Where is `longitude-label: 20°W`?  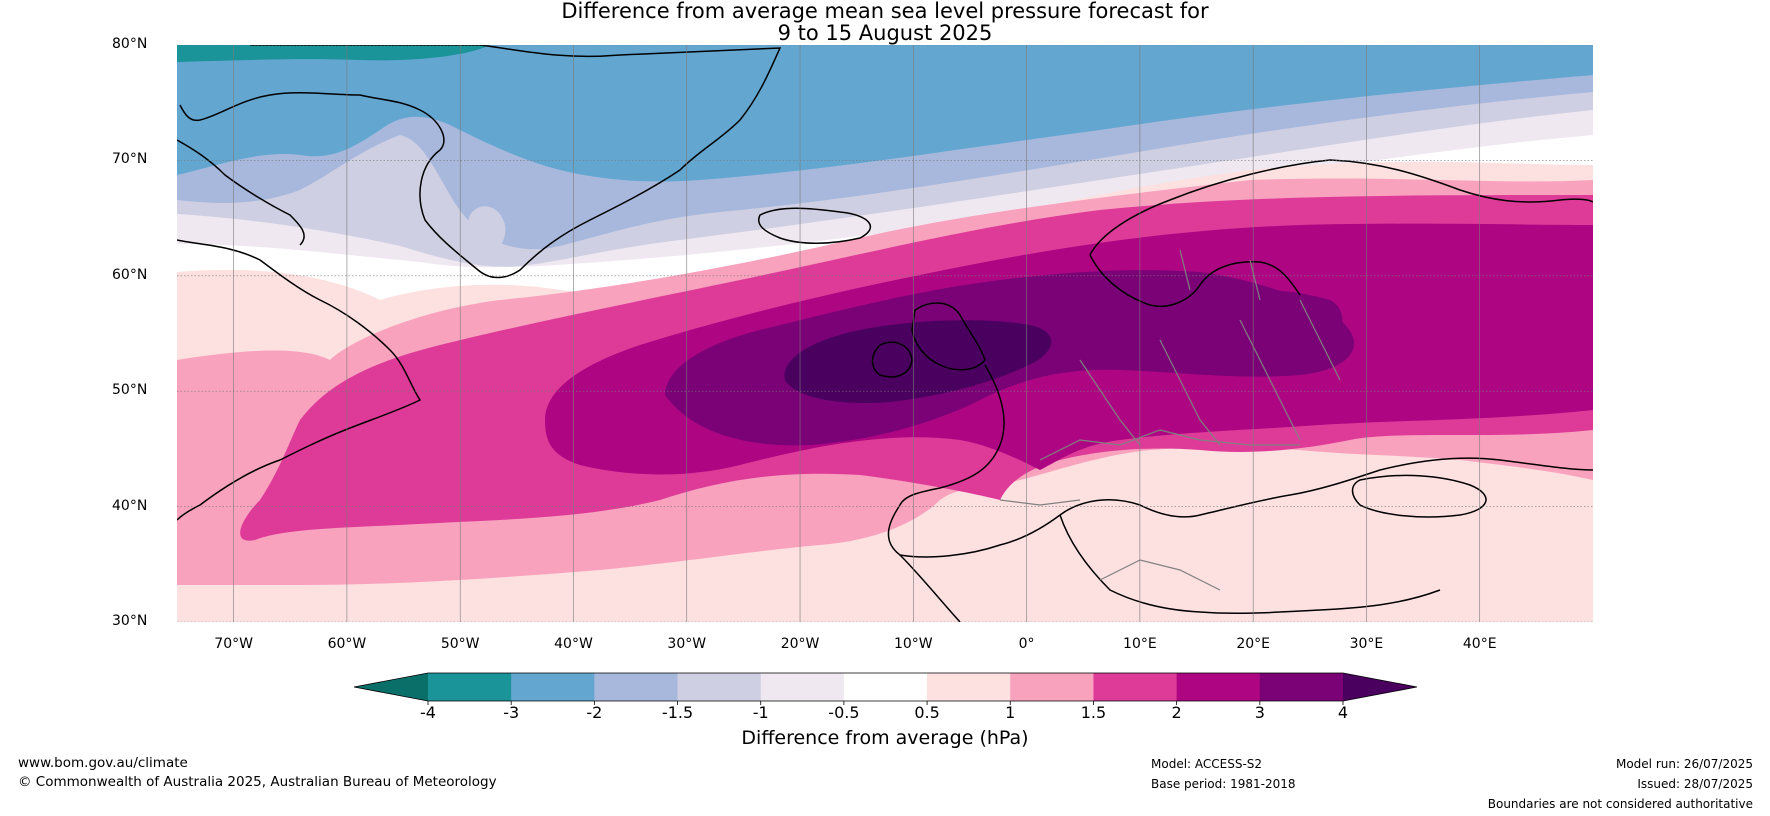
longitude-label: 20°W is located at coordinates (800, 644).